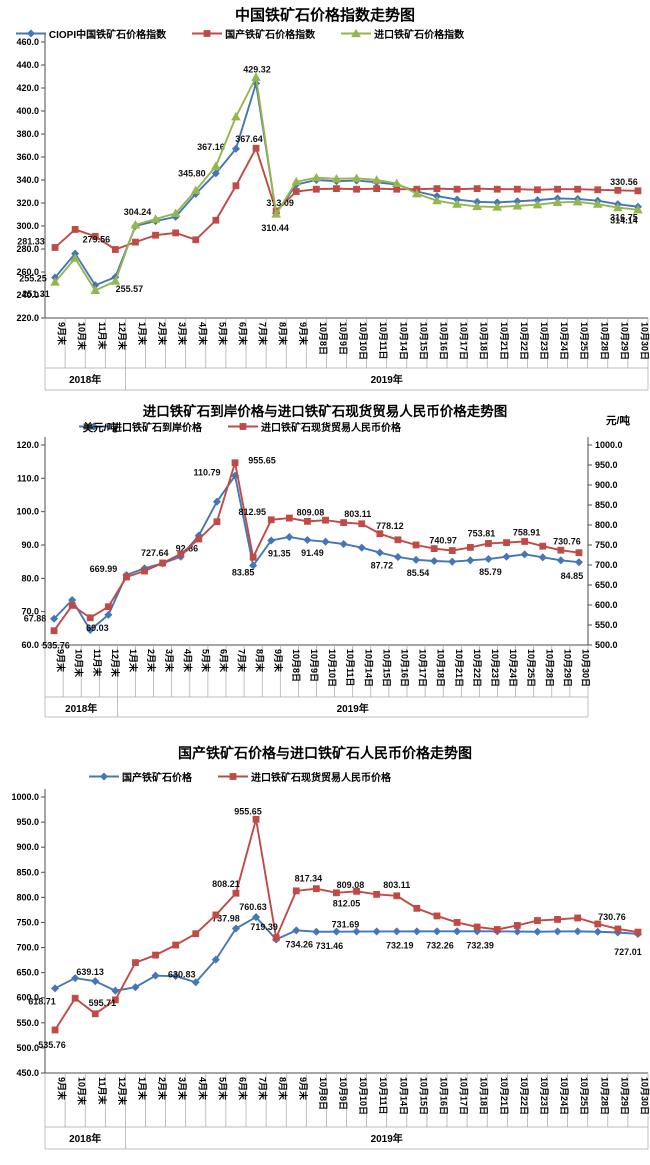  I want to click on chart1-legend: CIOPI中国铁矿石价格指数 国产铁矿石价格指数 进口铁矿石价格指数, so click(282, 33).